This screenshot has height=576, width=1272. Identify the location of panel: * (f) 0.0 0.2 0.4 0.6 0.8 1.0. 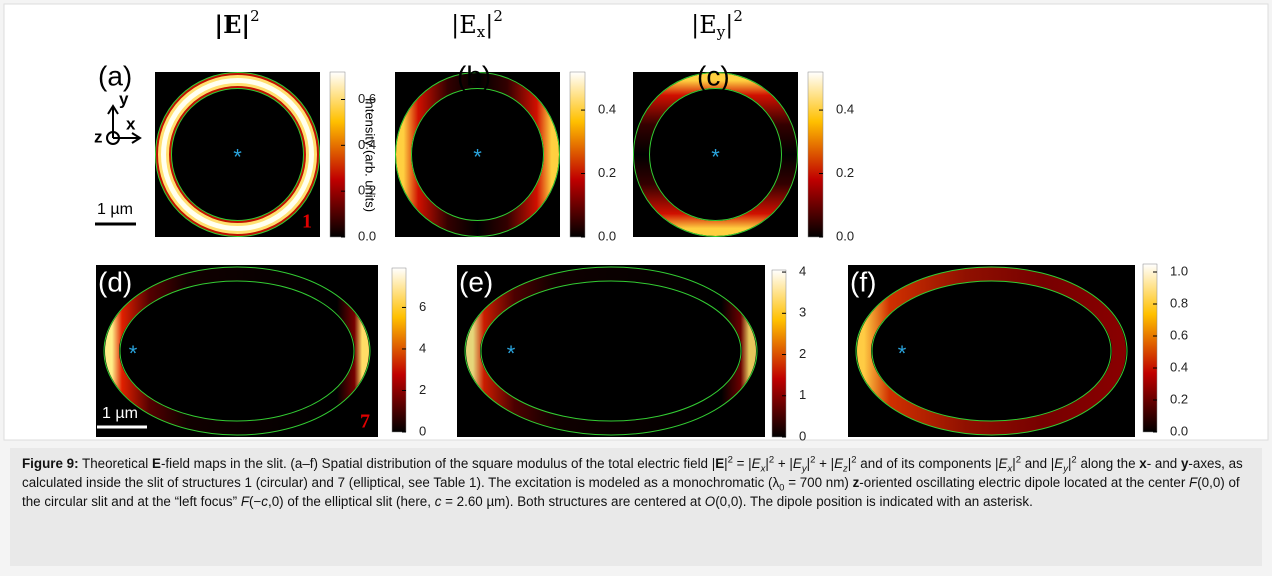
(1018, 350).